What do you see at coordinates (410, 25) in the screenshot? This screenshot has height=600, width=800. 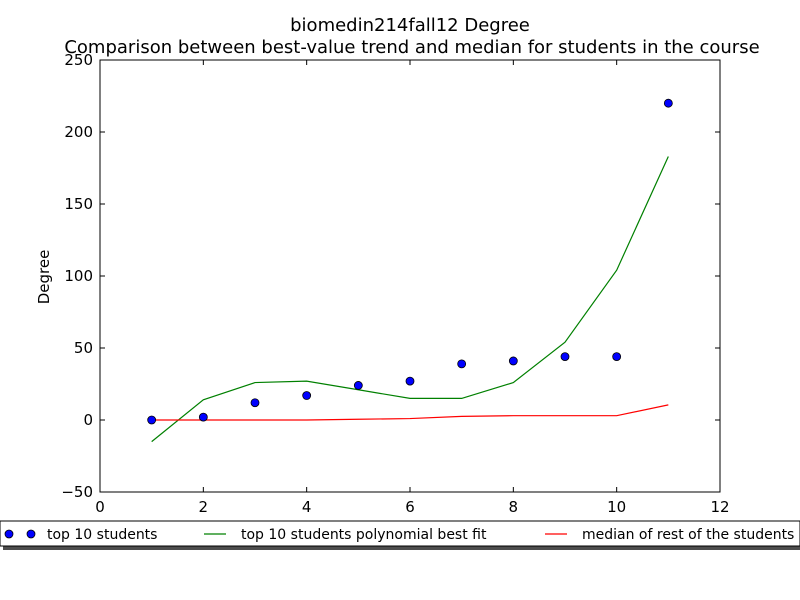 I see `chart-title: biomedin214fall12 Degree` at bounding box center [410, 25].